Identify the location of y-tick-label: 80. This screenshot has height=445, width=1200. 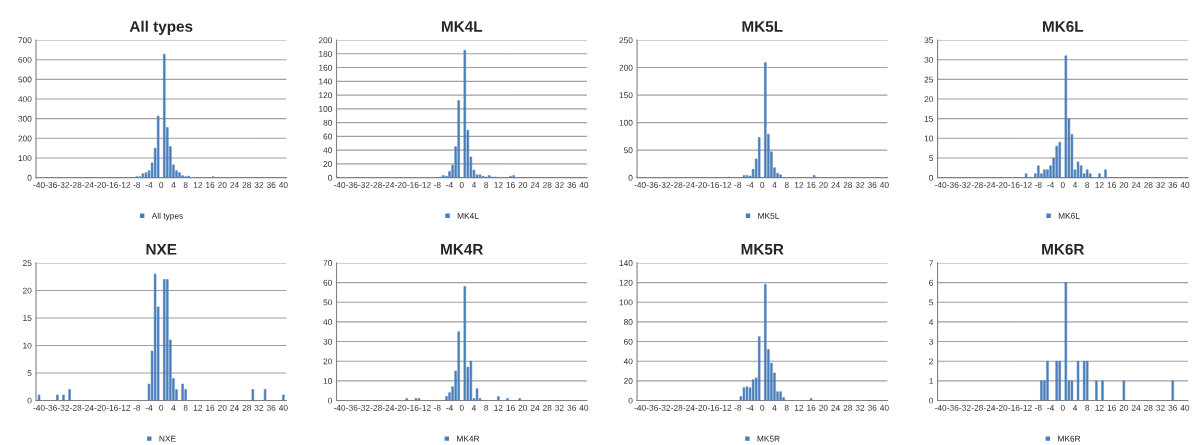
(328, 122).